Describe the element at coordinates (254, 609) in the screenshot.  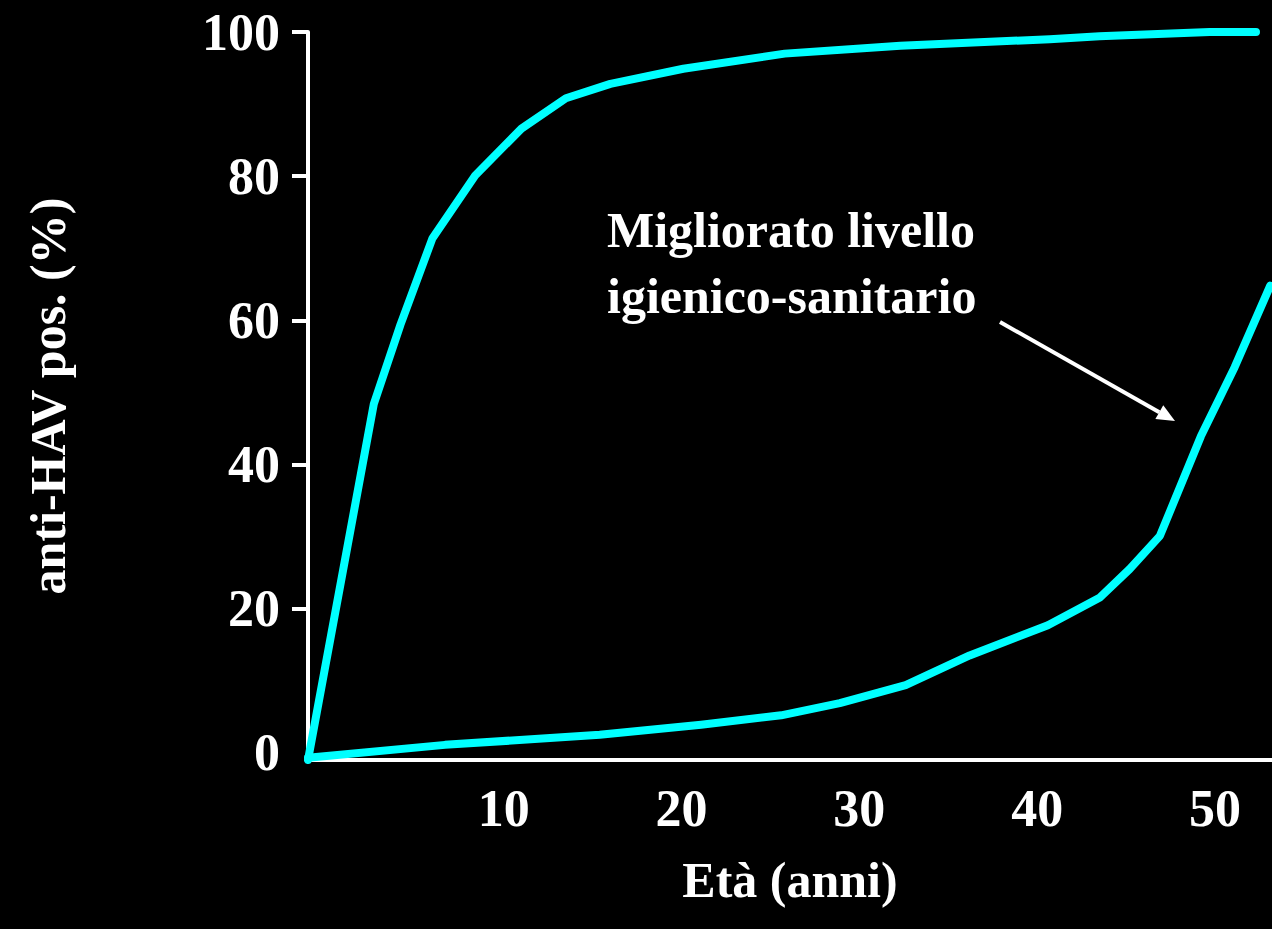
I see `y-tick-label: 20` at that location.